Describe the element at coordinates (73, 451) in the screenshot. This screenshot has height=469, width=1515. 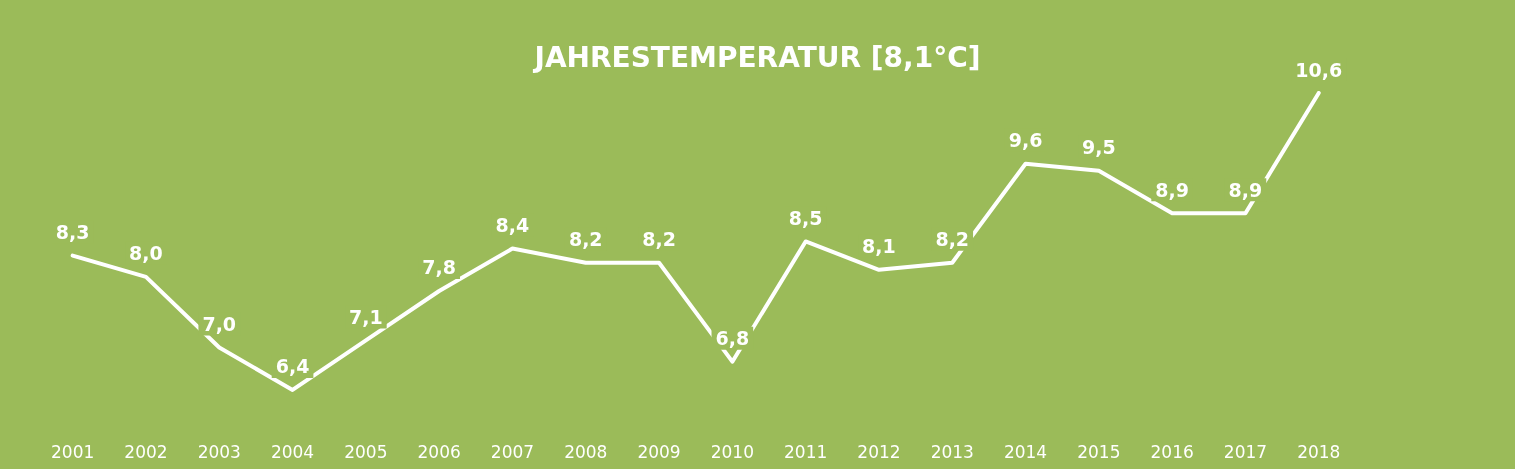
I see `x-tick-label: 2001` at that location.